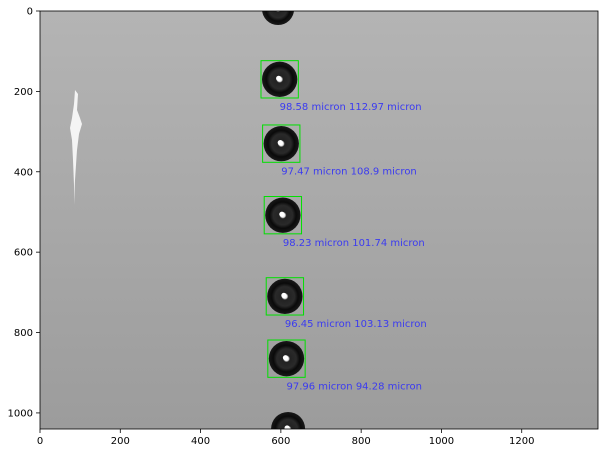  Describe the element at coordinates (120, 441) in the screenshot. I see `x-tick-label-1: 200` at that location.